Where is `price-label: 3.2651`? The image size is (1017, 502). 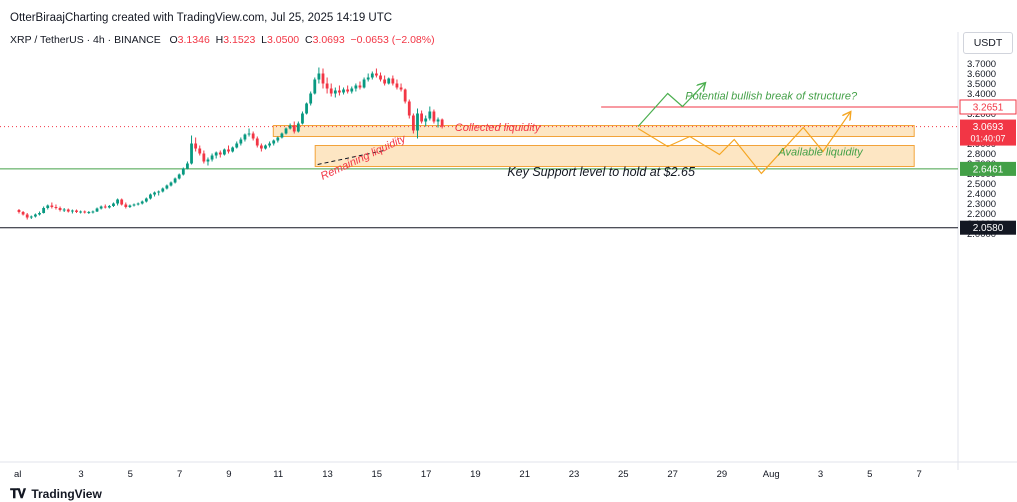
price-label: 3.2651 is located at coordinates (988, 107).